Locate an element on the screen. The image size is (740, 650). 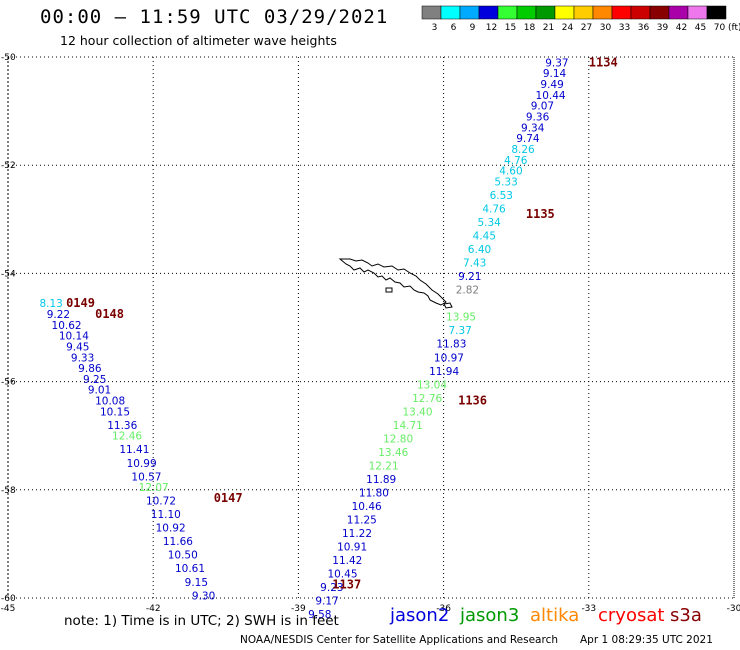
wave-height-value: 10.45 is located at coordinates (342, 575).